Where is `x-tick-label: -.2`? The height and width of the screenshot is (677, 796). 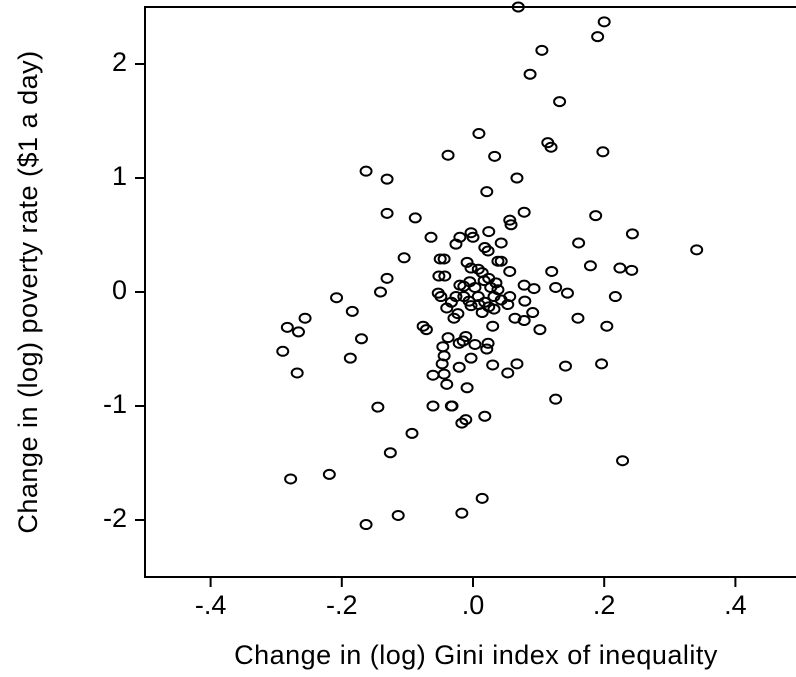
x-tick-label: -.2 is located at coordinates (342, 605).